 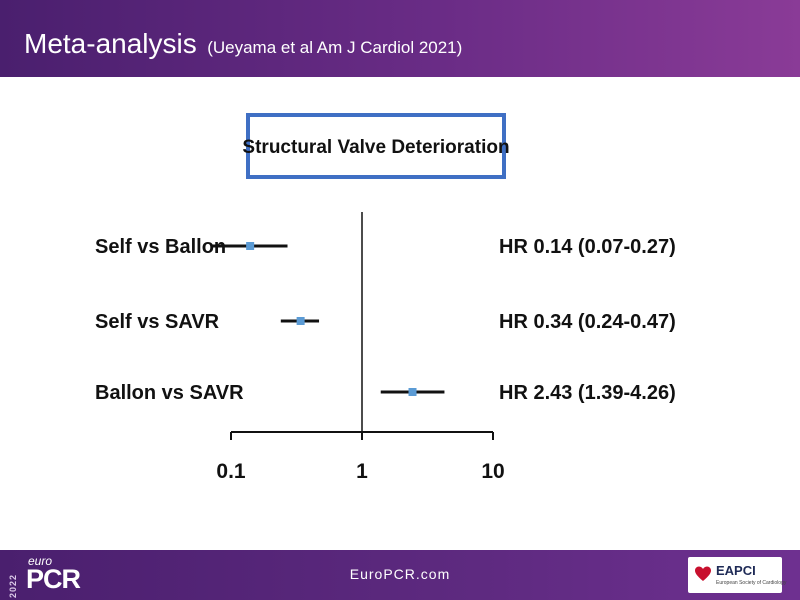 What do you see at coordinates (587, 393) in the screenshot?
I see `hr-value-label: HR 2.43 (1.39-4.26)` at bounding box center [587, 393].